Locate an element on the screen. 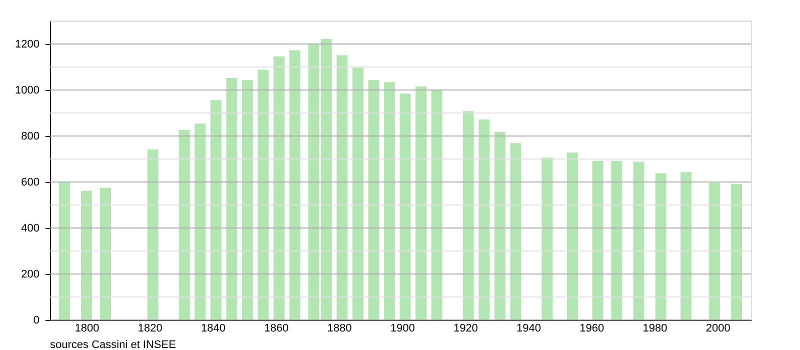  x-tick-label: 1940 is located at coordinates (529, 328).